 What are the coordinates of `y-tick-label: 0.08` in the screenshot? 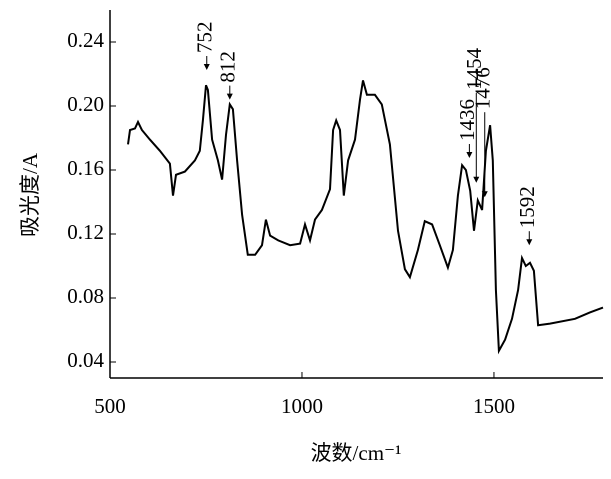 It's located at (85, 296).